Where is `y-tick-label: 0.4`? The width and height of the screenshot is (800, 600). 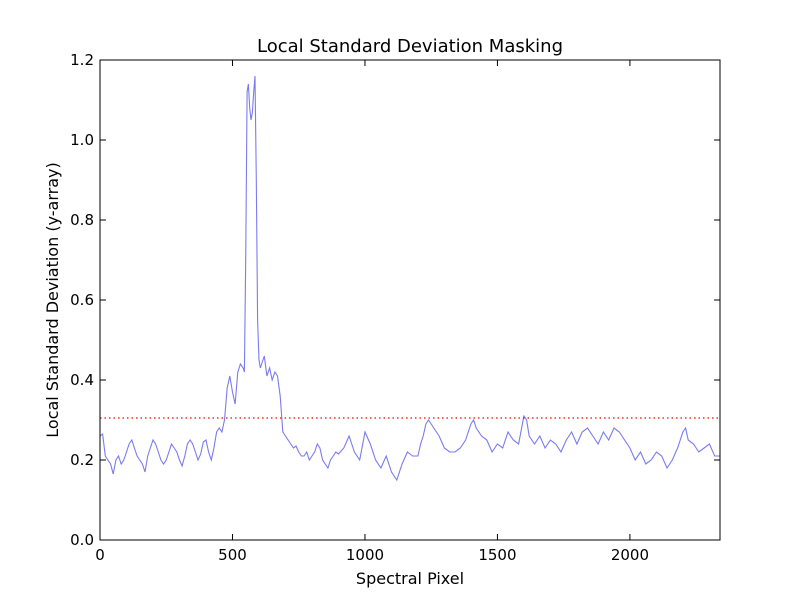
y-tick-label: 0.4 is located at coordinates (82, 380).